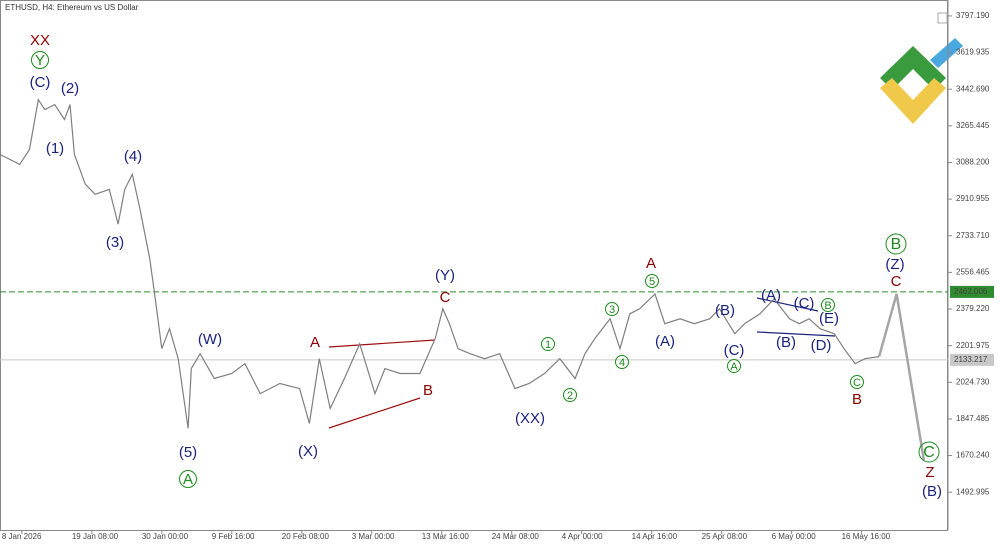  Describe the element at coordinates (188, 452) in the screenshot. I see `wave-label: (5)` at that location.